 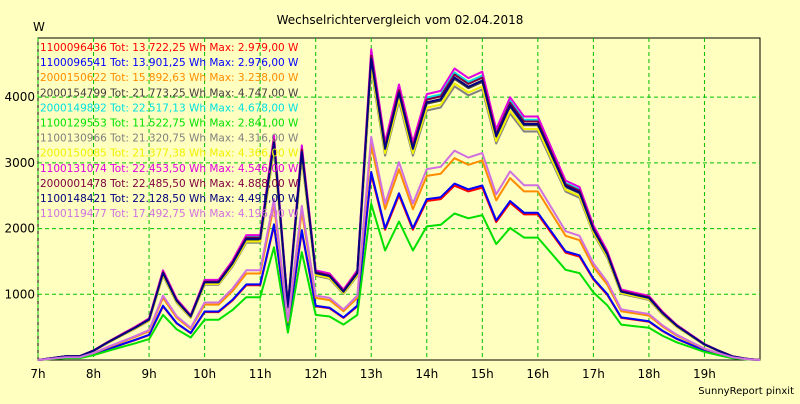 What do you see at coordinates (19, 97) in the screenshot?
I see `y-tick-label: 4000` at bounding box center [19, 97].